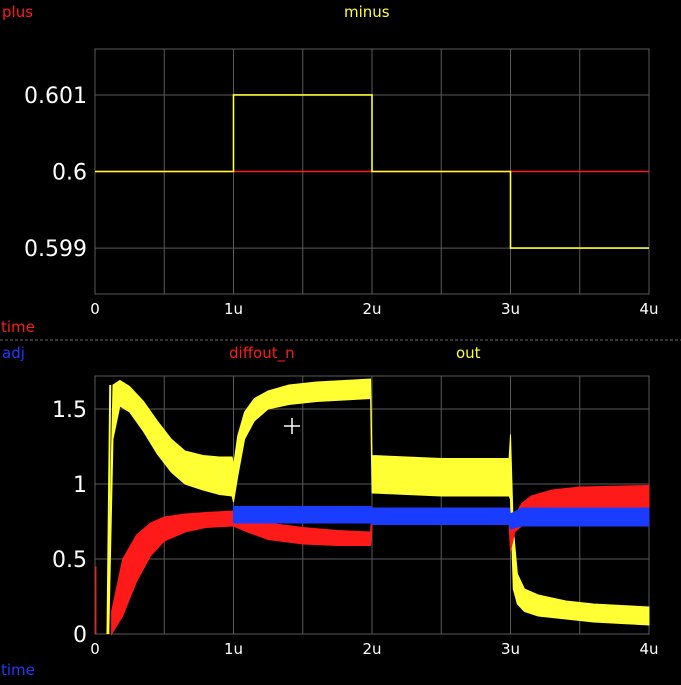 The height and width of the screenshot is (685, 681). What do you see at coordinates (69, 173) in the screenshot?
I see `y-tick-label: 0.6` at bounding box center [69, 173].